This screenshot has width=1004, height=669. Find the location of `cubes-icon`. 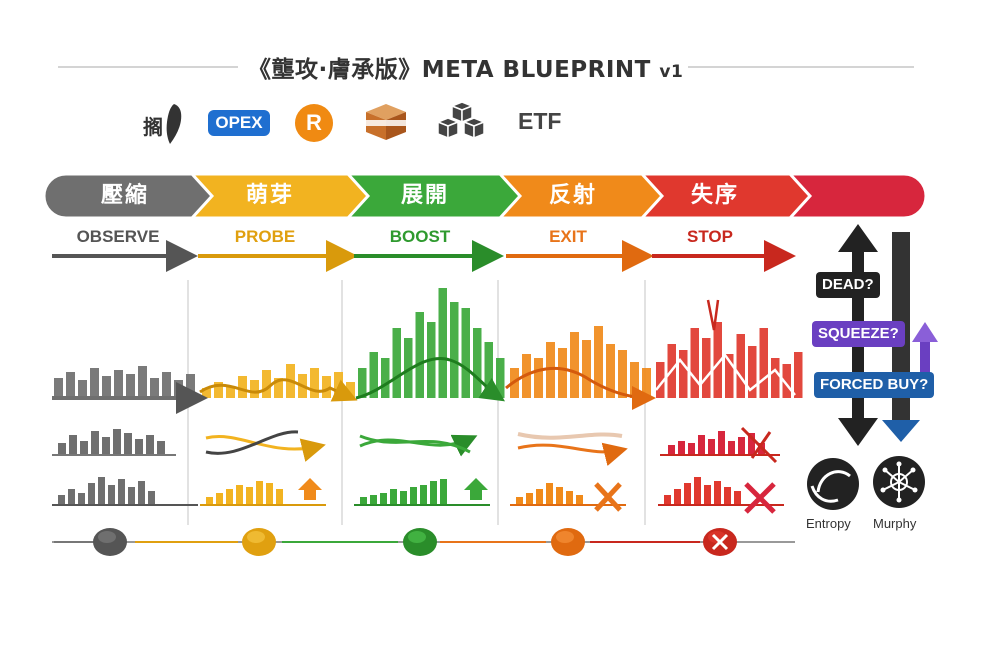

cubes-icon is located at coordinates (461, 121).